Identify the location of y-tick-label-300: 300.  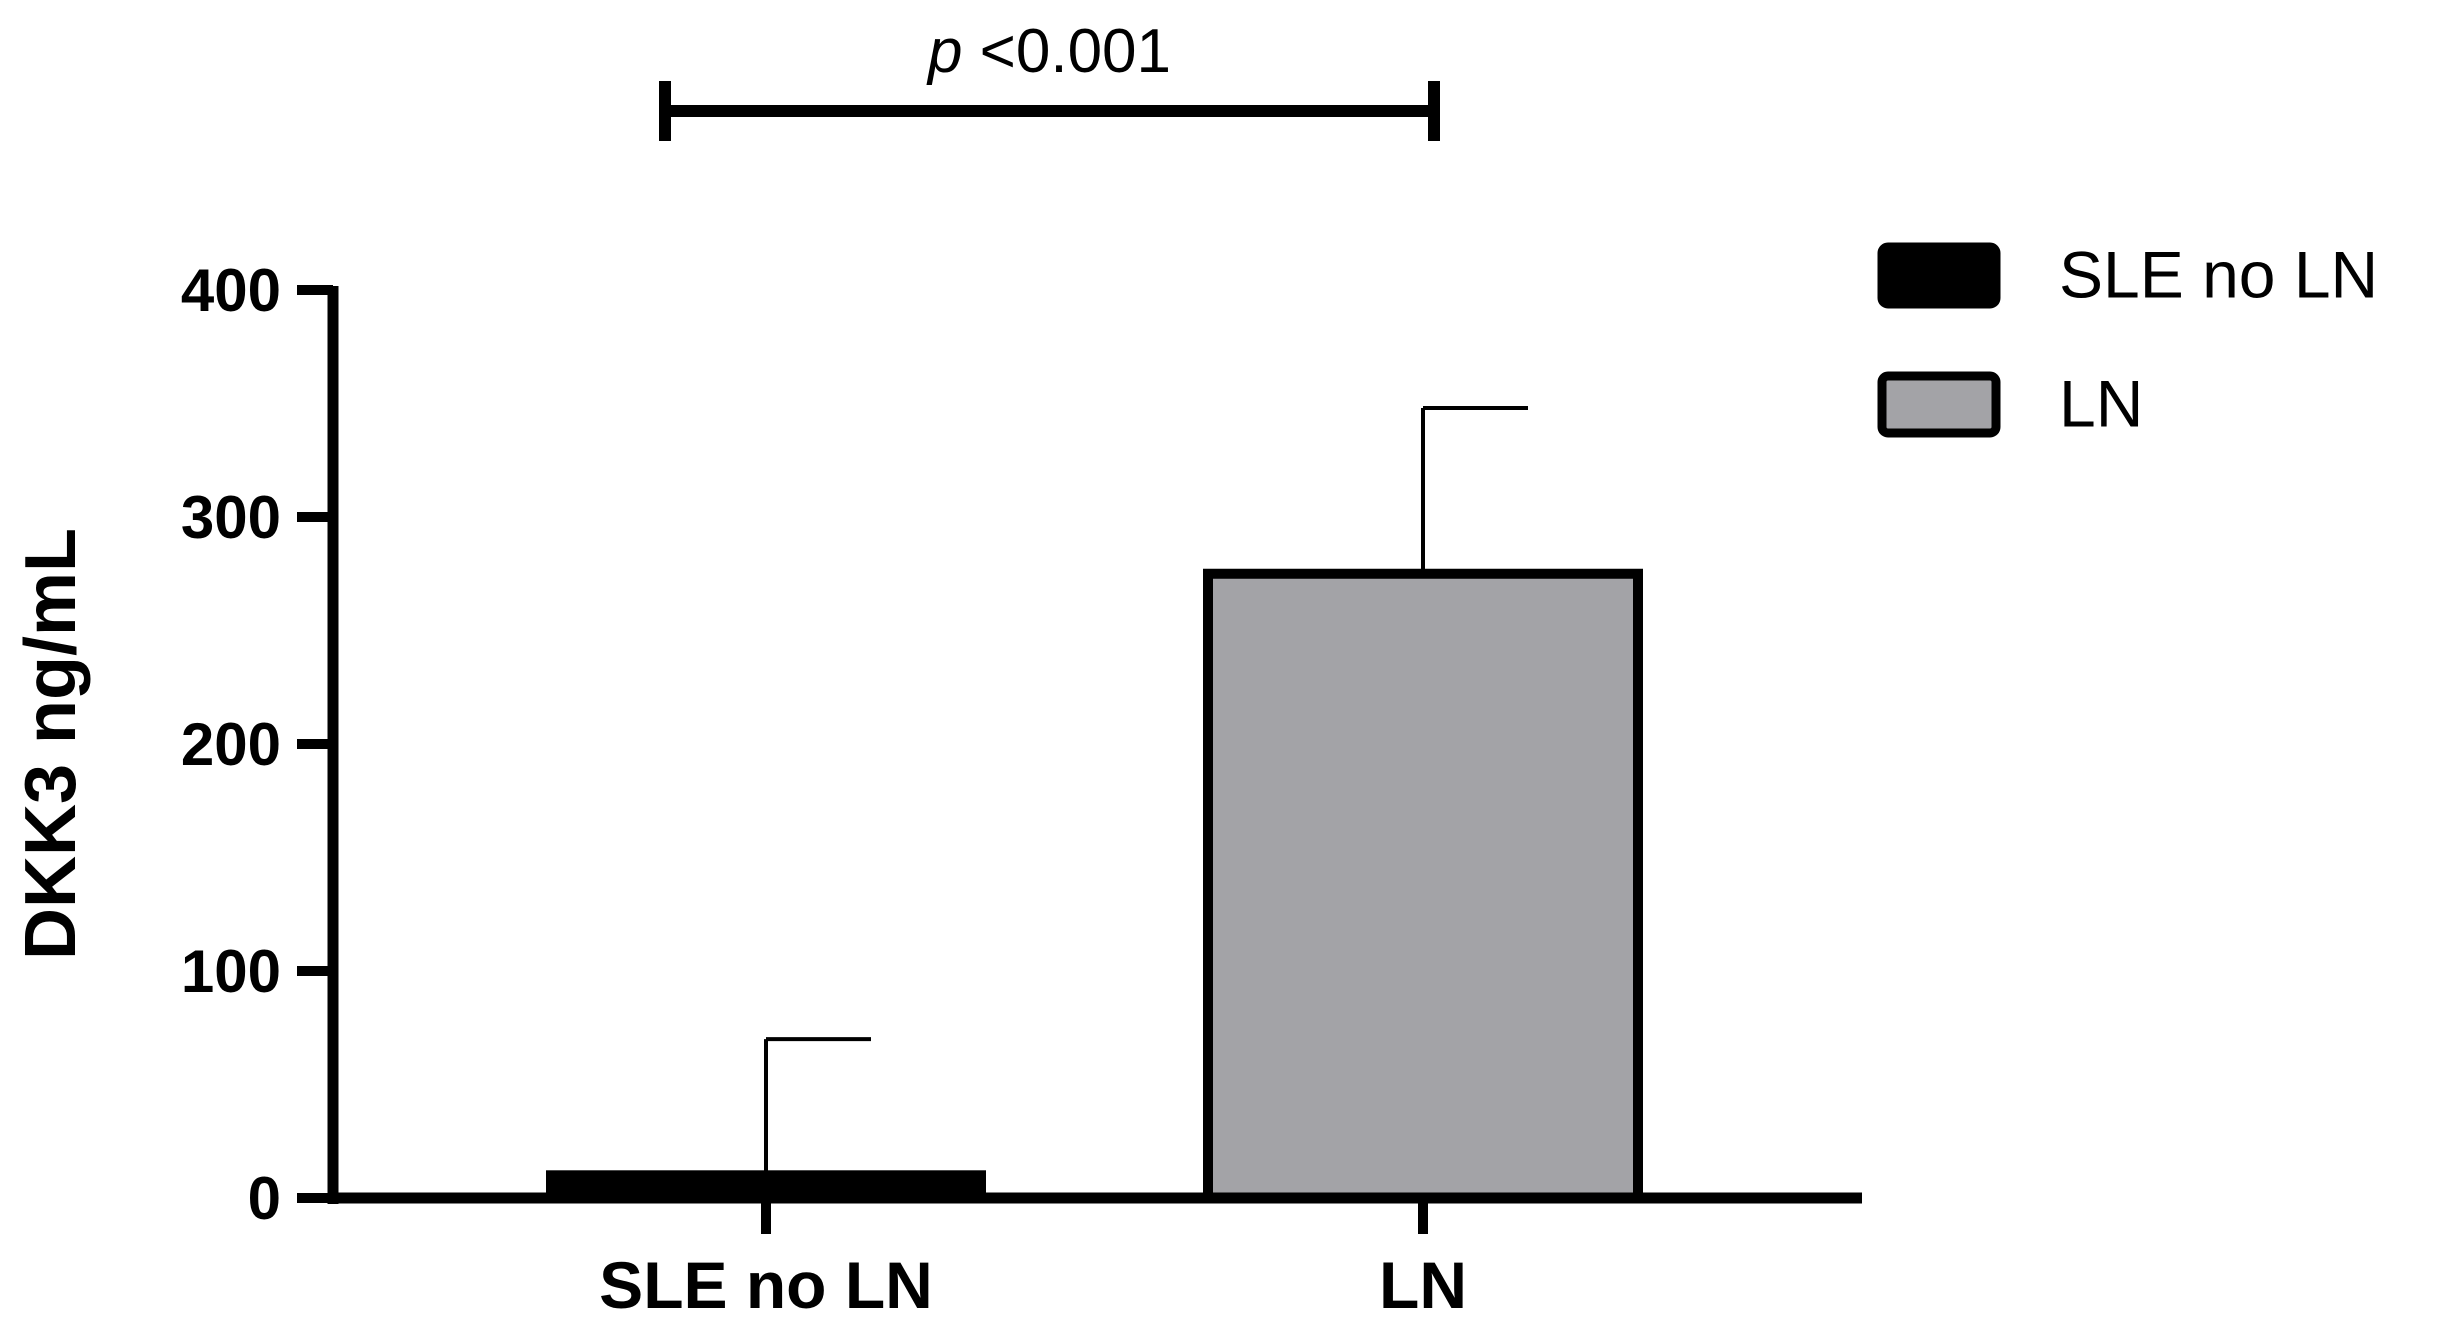
(231, 517).